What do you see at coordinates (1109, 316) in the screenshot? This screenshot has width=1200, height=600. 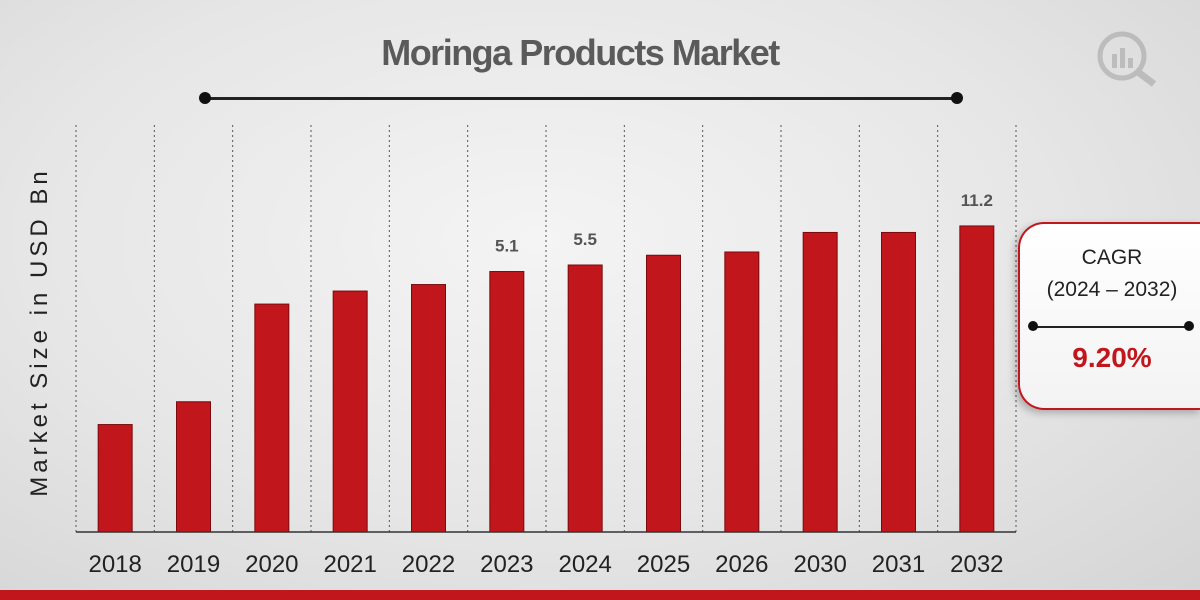 I see `cagr-callout: CAGR (2024 – 2032) 9.20%` at bounding box center [1109, 316].